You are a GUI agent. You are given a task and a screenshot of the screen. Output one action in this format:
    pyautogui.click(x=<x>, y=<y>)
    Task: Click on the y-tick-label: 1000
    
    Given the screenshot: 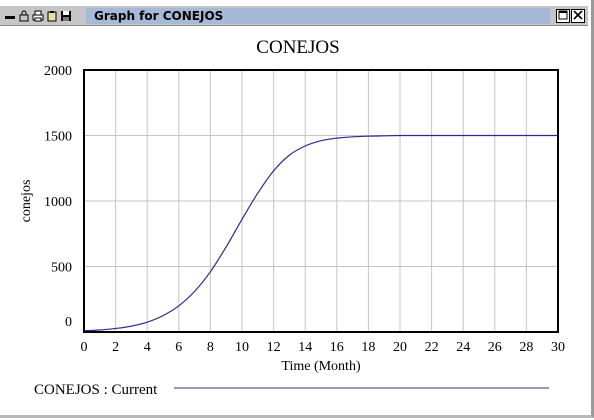 What is the action you would take?
    pyautogui.click(x=58, y=202)
    